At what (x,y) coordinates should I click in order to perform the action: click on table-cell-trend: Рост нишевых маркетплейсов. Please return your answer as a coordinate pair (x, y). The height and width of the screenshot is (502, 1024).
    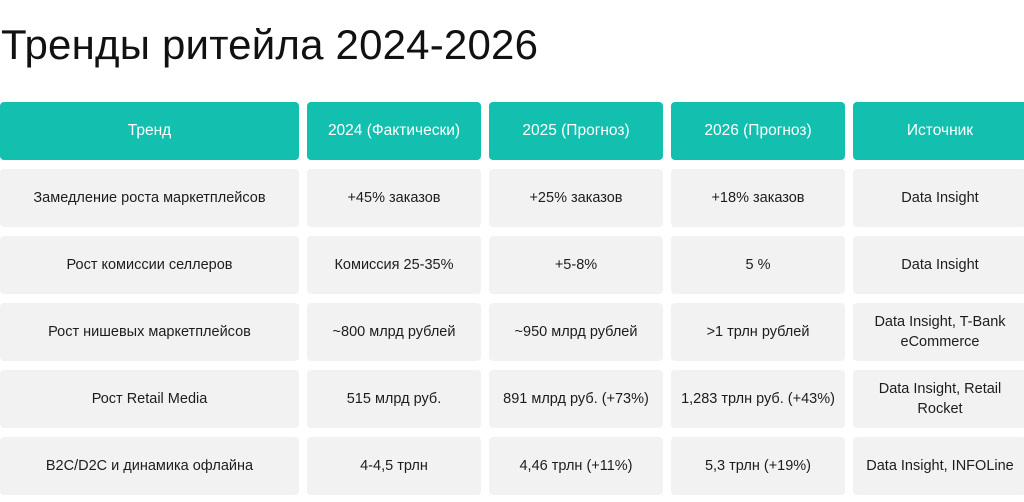
    Looking at the image, I should click on (149, 332).